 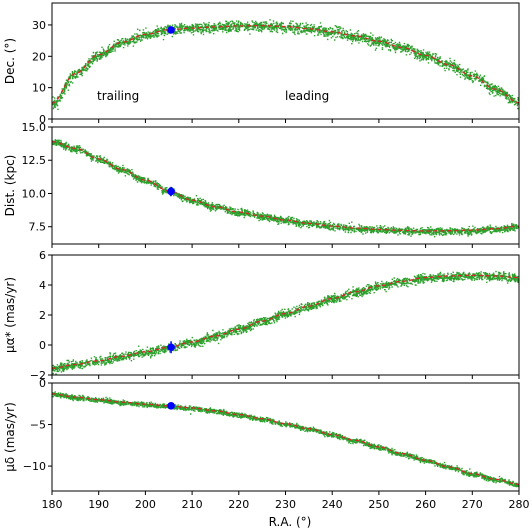 What do you see at coordinates (39, 56) in the screenshot?
I see `dec-y-tick-label: 20` at bounding box center [39, 56].